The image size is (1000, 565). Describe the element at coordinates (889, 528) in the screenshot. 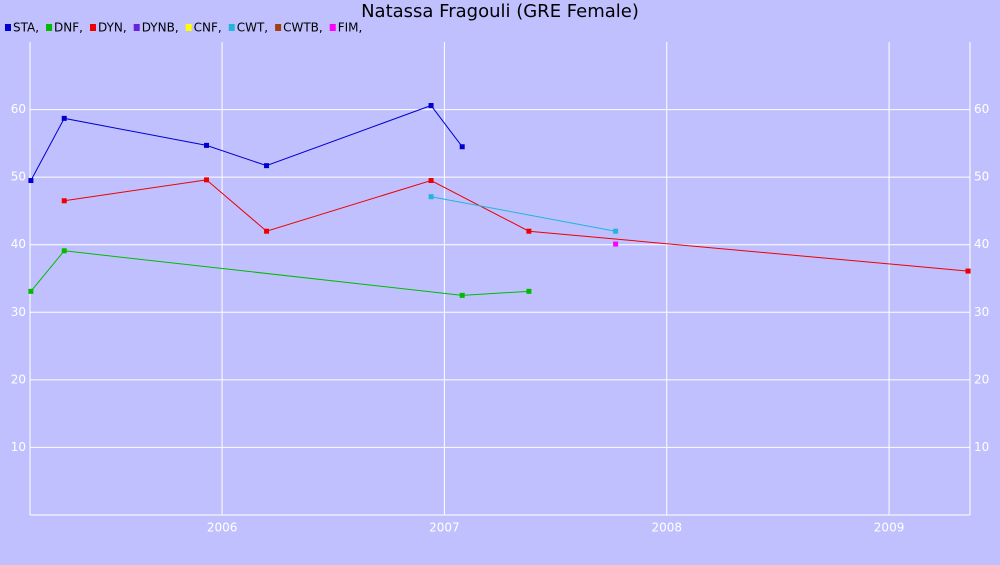

I see `x-tick-label: 2009` at that location.